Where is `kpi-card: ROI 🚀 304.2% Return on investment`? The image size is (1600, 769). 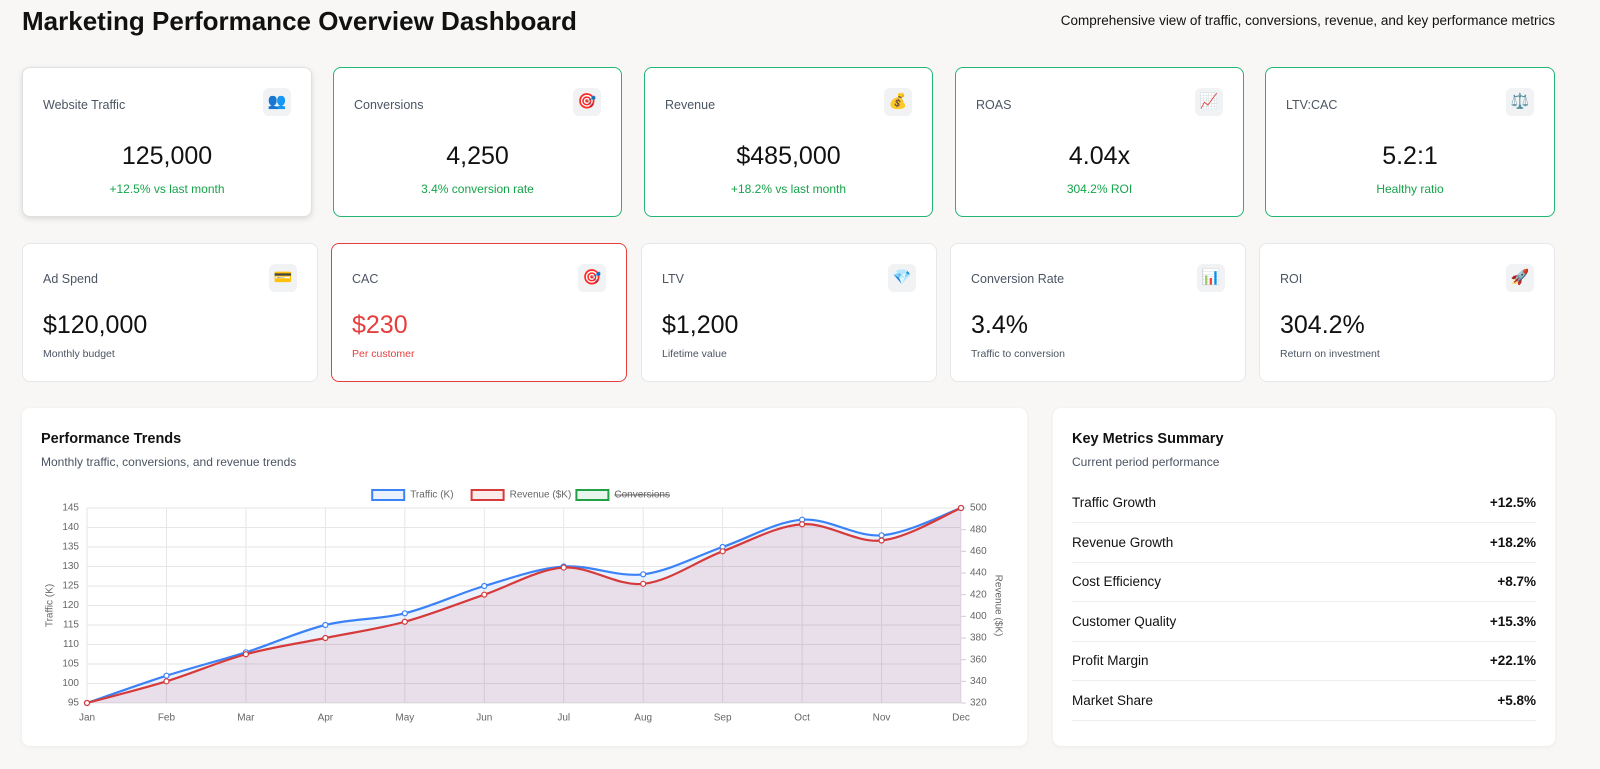
kpi-card: ROI 🚀 304.2% Return on investment is located at coordinates (1407, 312).